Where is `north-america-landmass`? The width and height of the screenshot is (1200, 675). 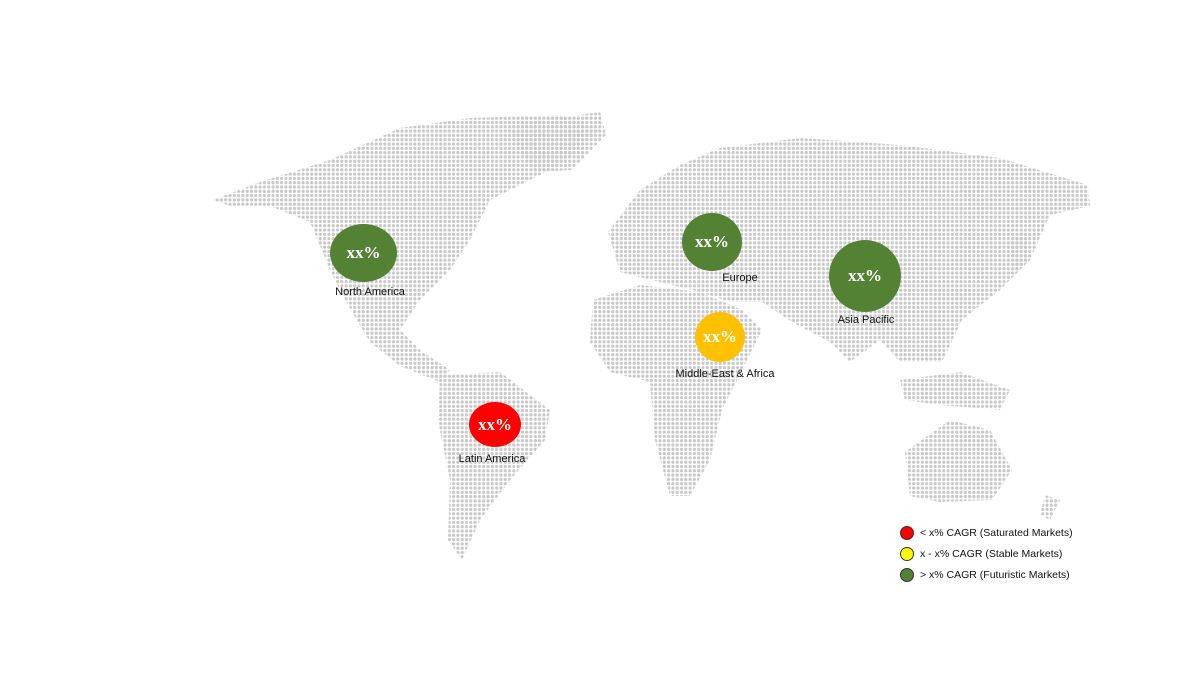 north-america-landmass is located at coordinates (406, 248).